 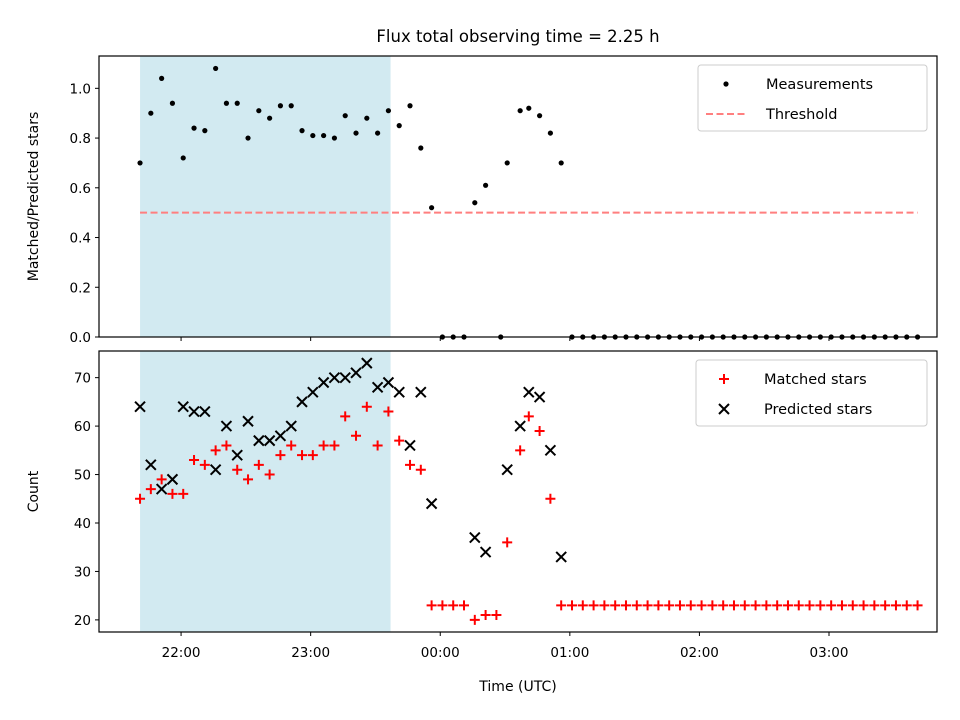 What do you see at coordinates (80, 239) in the screenshot?
I see `y-tick-label: 0.4` at bounding box center [80, 239].